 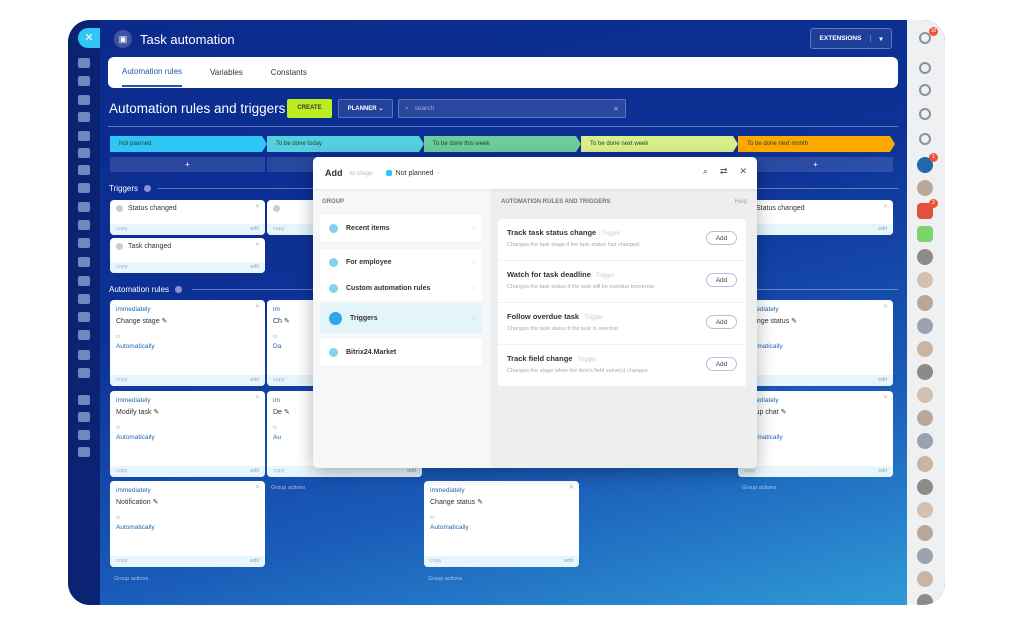 What do you see at coordinates (743, 171) in the screenshot?
I see `close-icon: ✕` at bounding box center [743, 171].